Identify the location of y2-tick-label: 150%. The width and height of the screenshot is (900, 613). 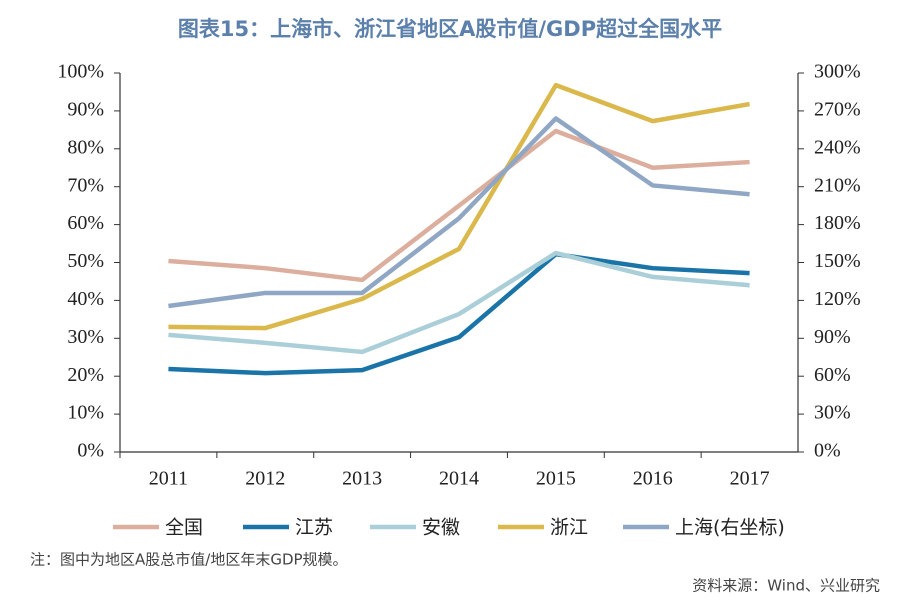
(837, 261).